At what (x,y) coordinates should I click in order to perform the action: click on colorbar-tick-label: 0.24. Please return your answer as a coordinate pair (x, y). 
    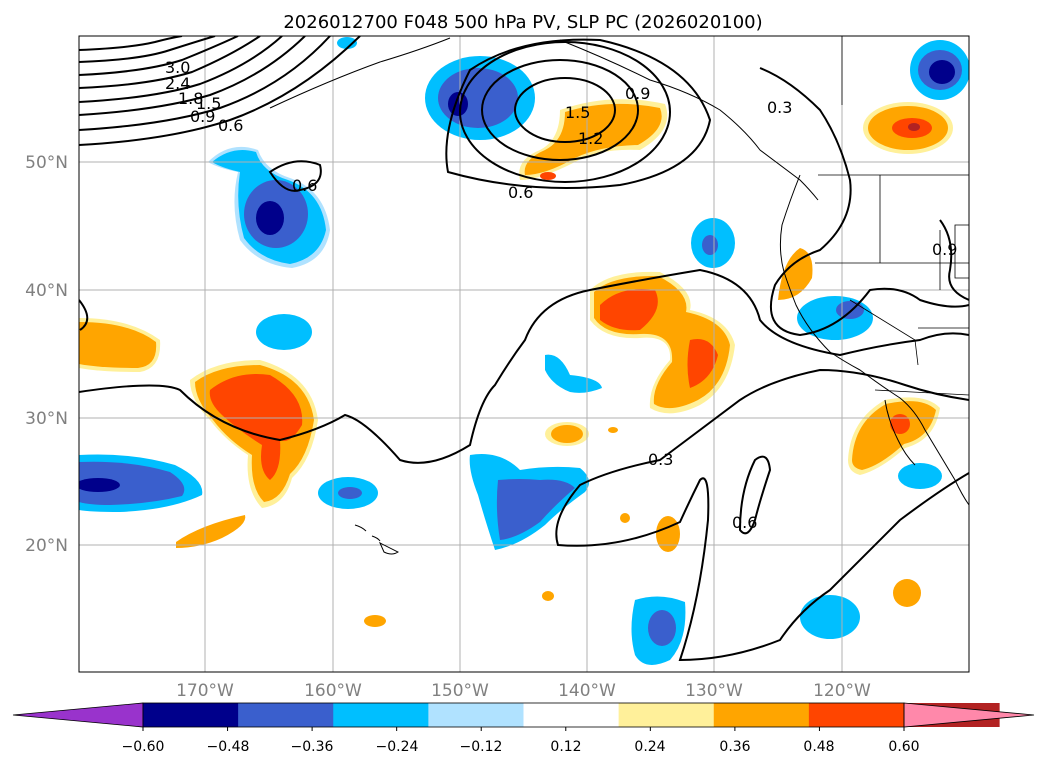
    Looking at the image, I should click on (649, 747).